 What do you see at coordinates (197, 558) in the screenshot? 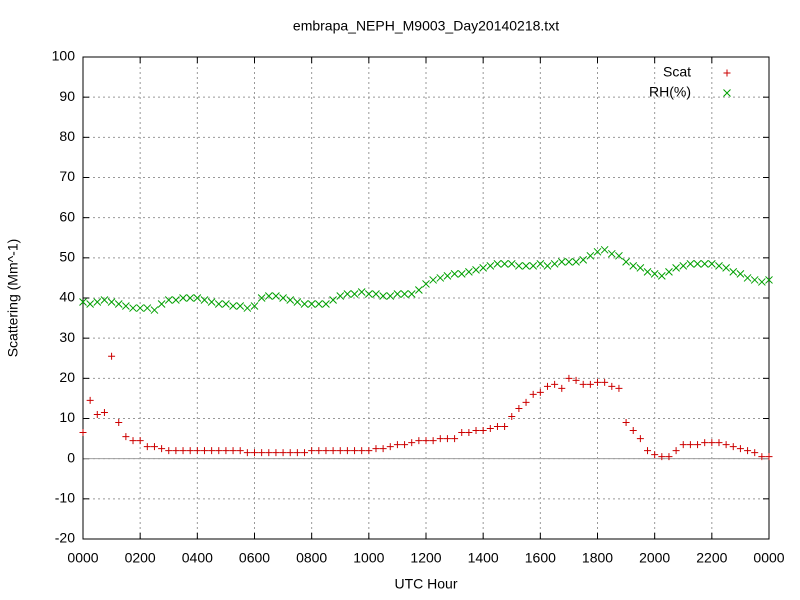
I see `x-tick-label: 0400` at bounding box center [197, 558].